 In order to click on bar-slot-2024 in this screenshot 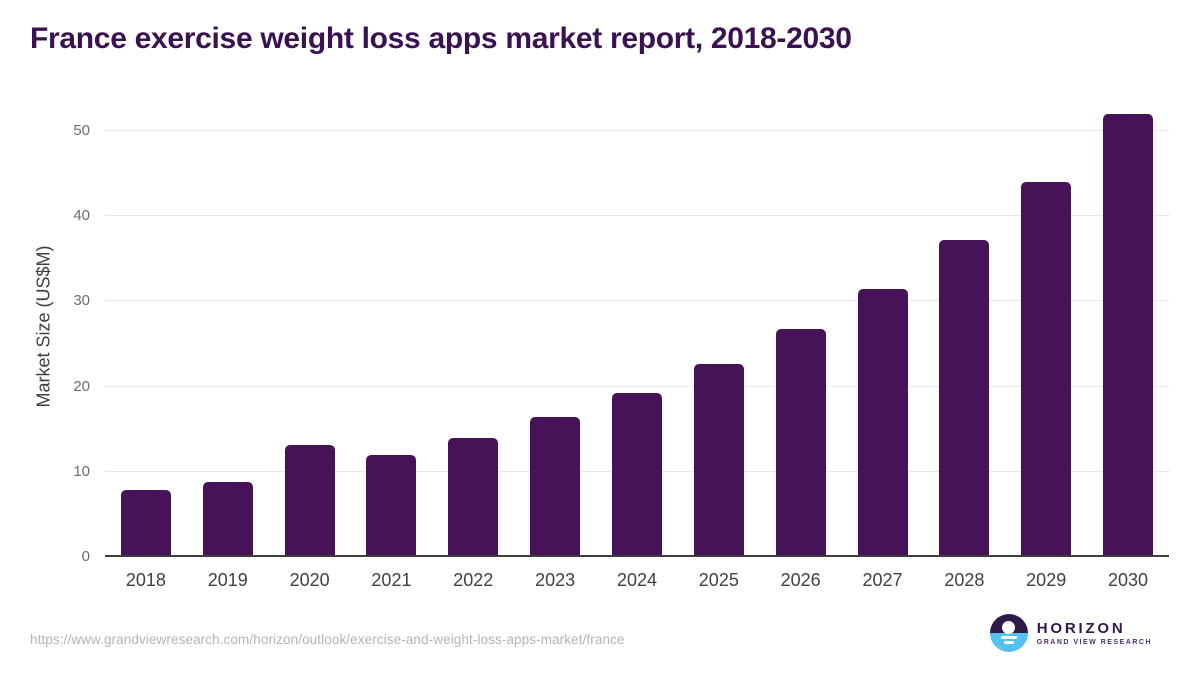, I will do `click(637, 326)`.